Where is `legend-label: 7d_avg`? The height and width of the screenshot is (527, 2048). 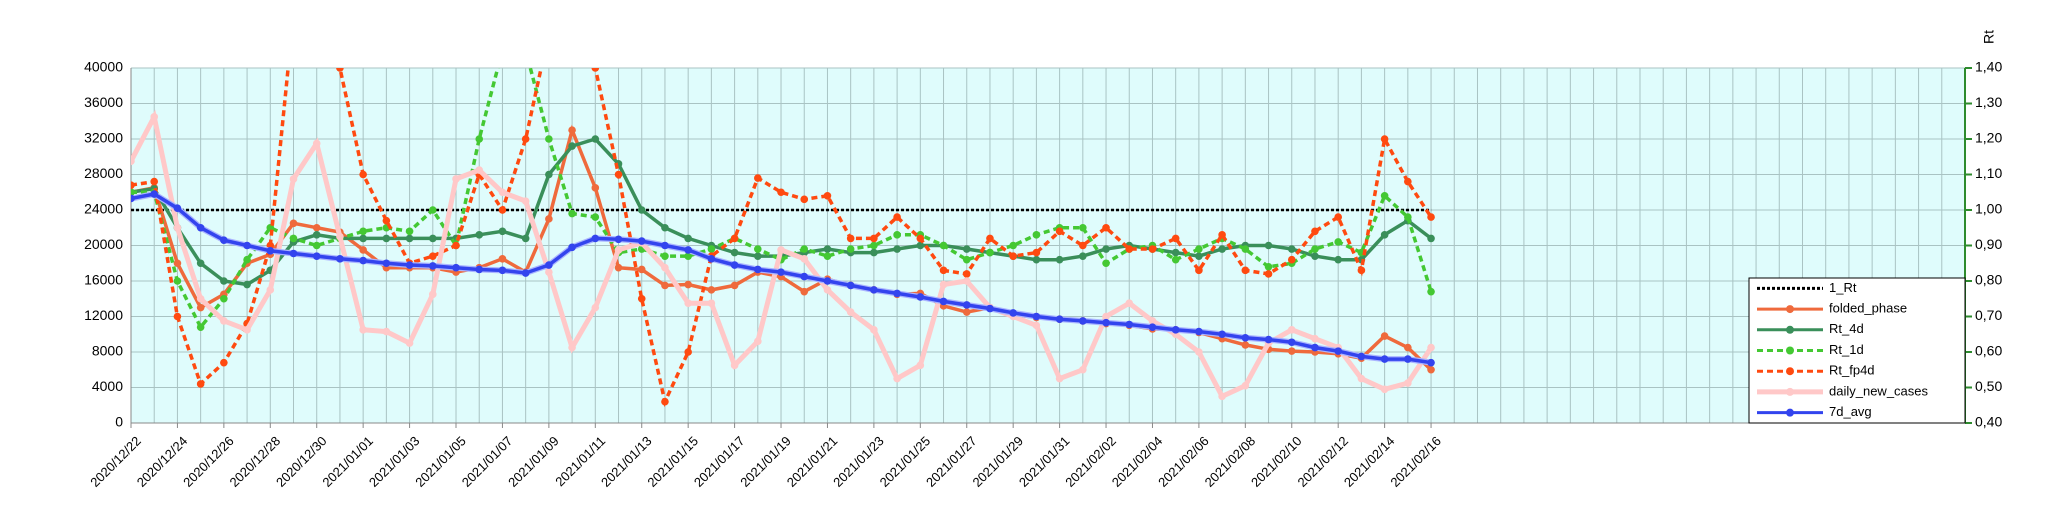 legend-label: 7d_avg is located at coordinates (1850, 411).